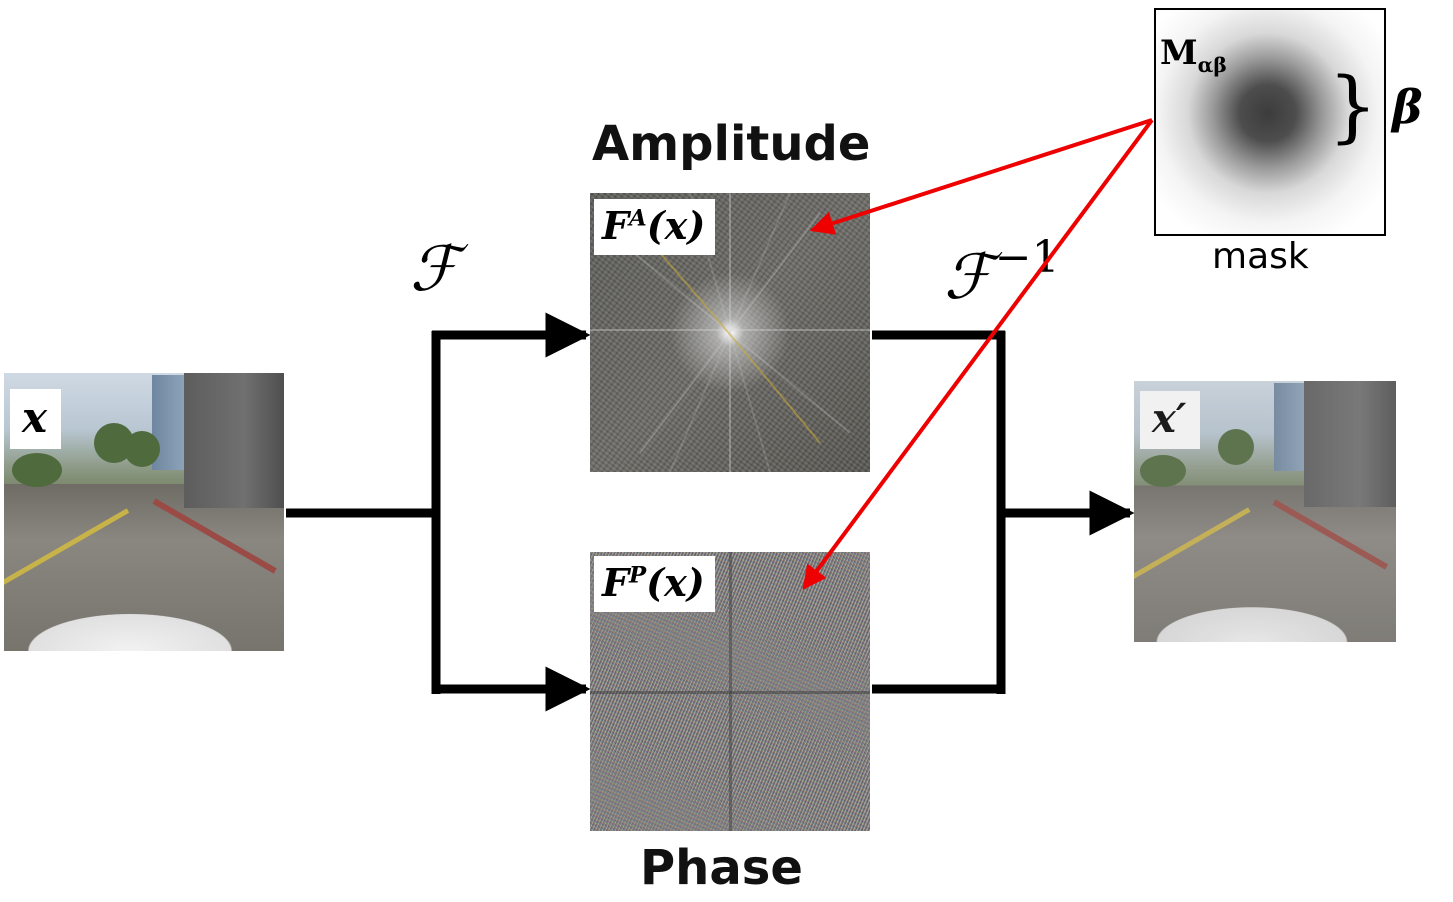 The image size is (1453, 902). Describe the element at coordinates (637, 575) in the screenshot. I see `phase-label-sup: P` at that location.